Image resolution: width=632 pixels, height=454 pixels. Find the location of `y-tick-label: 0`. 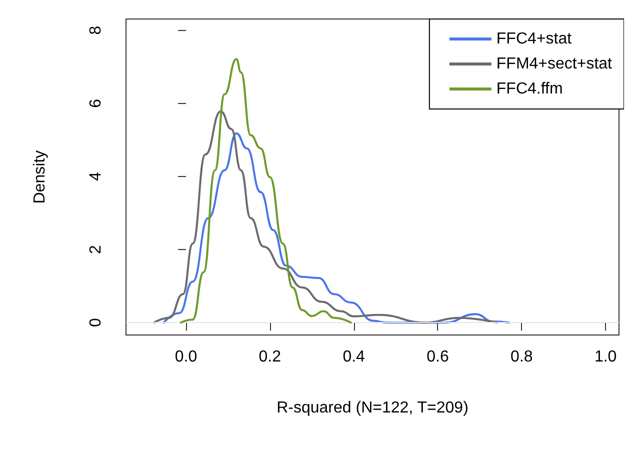

y-tick-label: 0 is located at coordinates (96, 323).